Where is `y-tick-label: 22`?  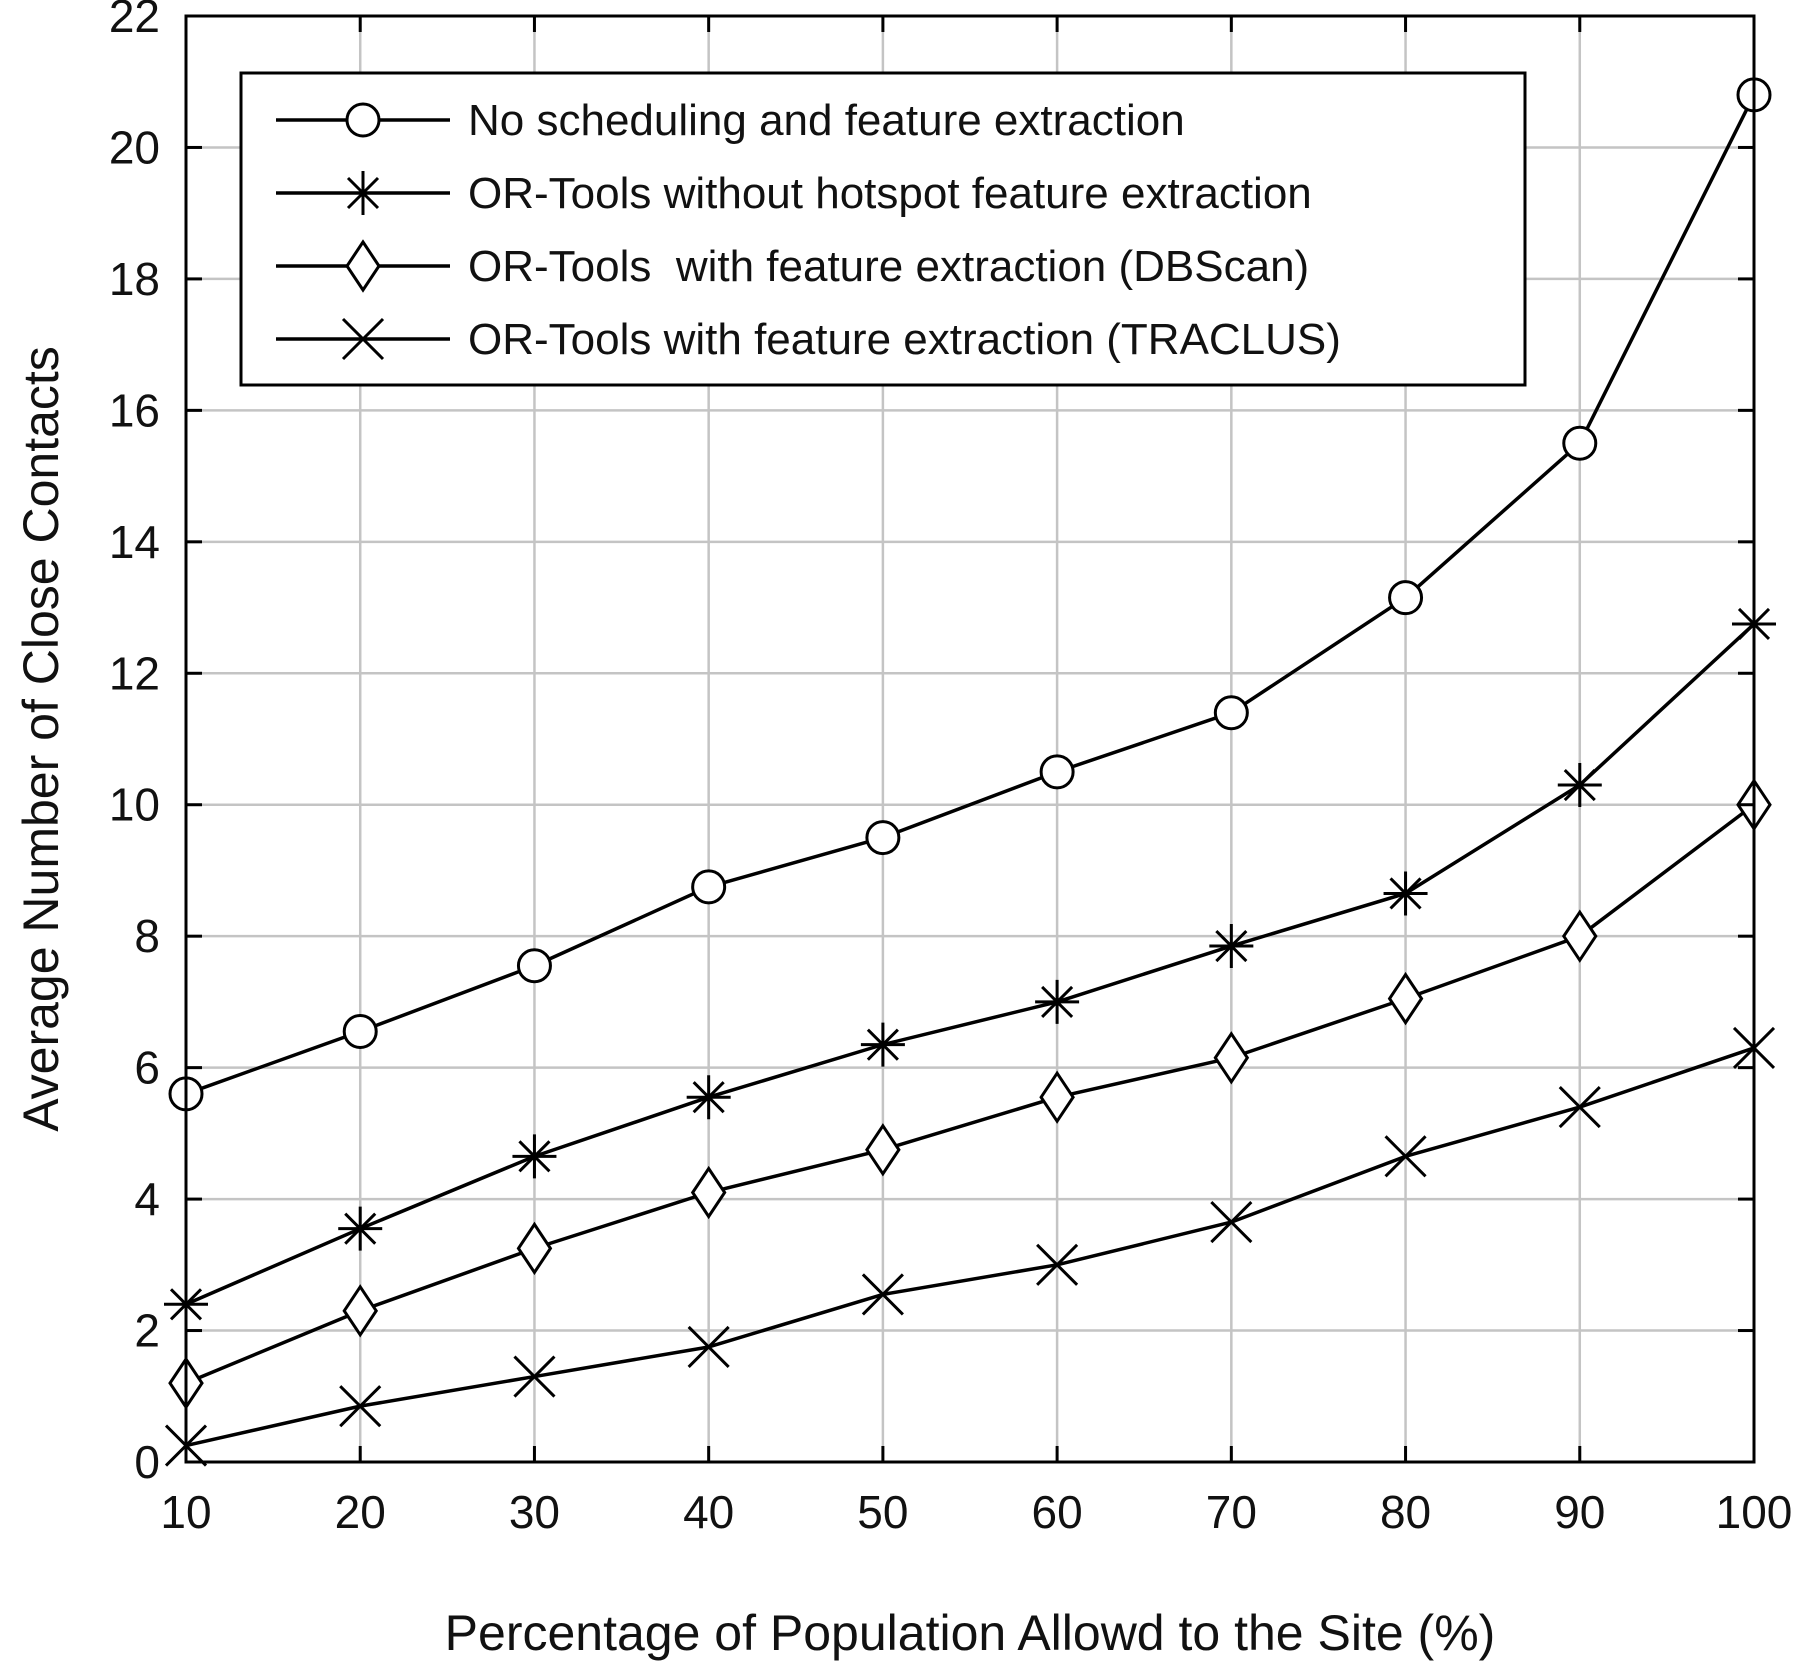 y-tick-label: 22 is located at coordinates (134, 21).